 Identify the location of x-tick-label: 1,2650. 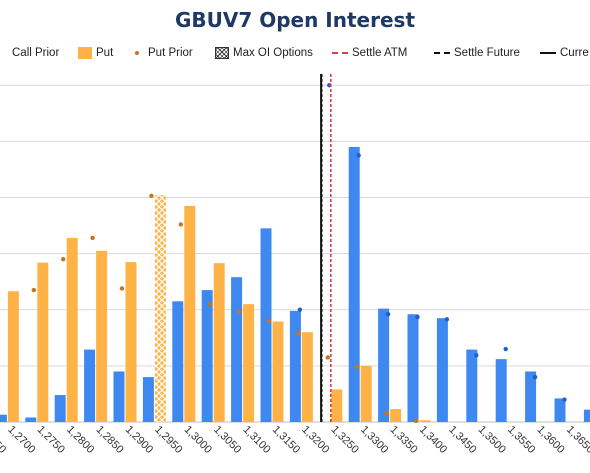
(4, 440).